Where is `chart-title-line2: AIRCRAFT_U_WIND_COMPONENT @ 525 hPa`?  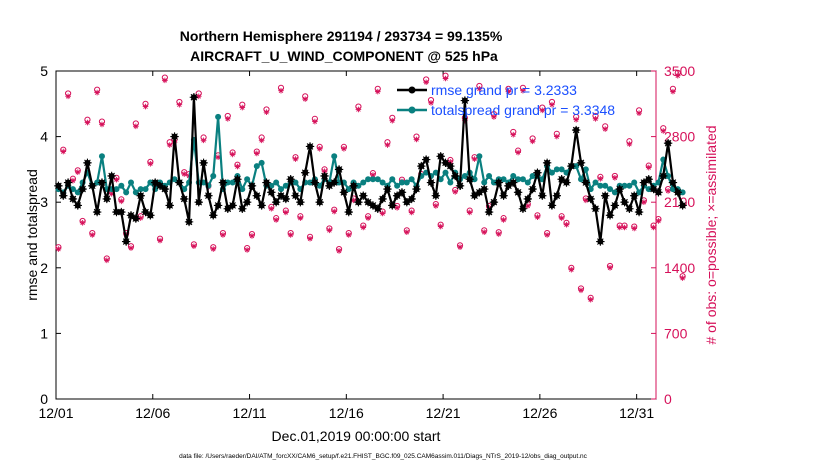
chart-title-line2: AIRCRAFT_U_WIND_COMPONENT @ 525 hPa is located at coordinates (344, 56).